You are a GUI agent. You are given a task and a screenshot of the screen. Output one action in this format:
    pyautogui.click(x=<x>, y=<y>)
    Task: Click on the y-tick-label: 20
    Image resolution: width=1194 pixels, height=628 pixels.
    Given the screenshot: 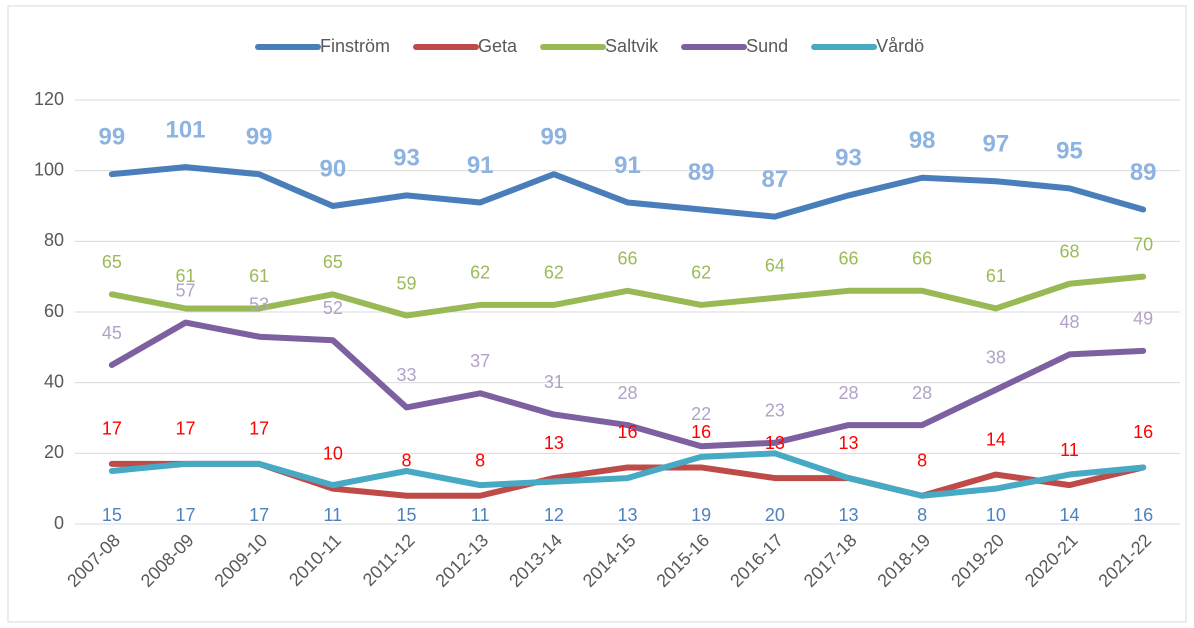 What is the action you would take?
    pyautogui.click(x=54, y=452)
    